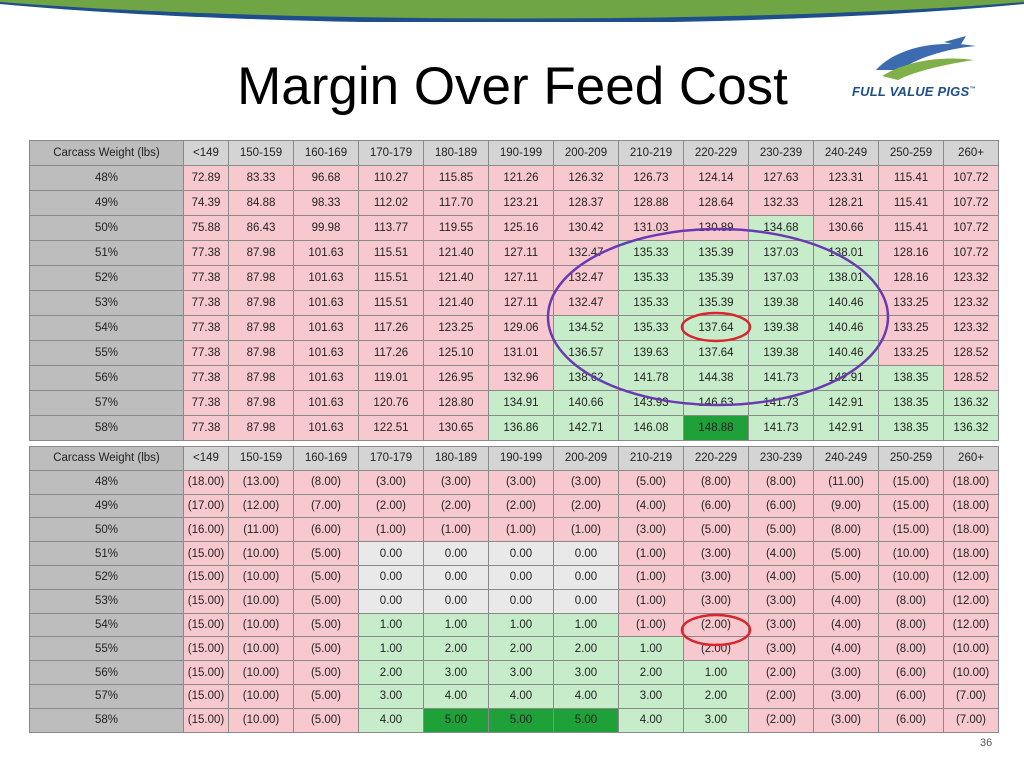 The width and height of the screenshot is (1024, 768). Describe the element at coordinates (586, 303) in the screenshot. I see `table-cell: 132.47` at that location.